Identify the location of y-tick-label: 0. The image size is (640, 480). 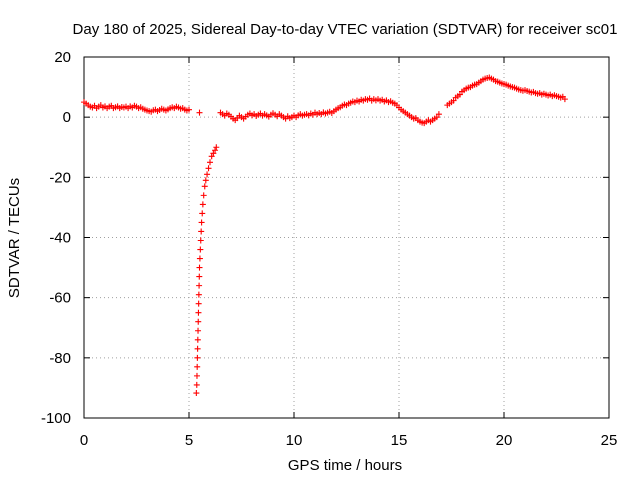
(67, 117).